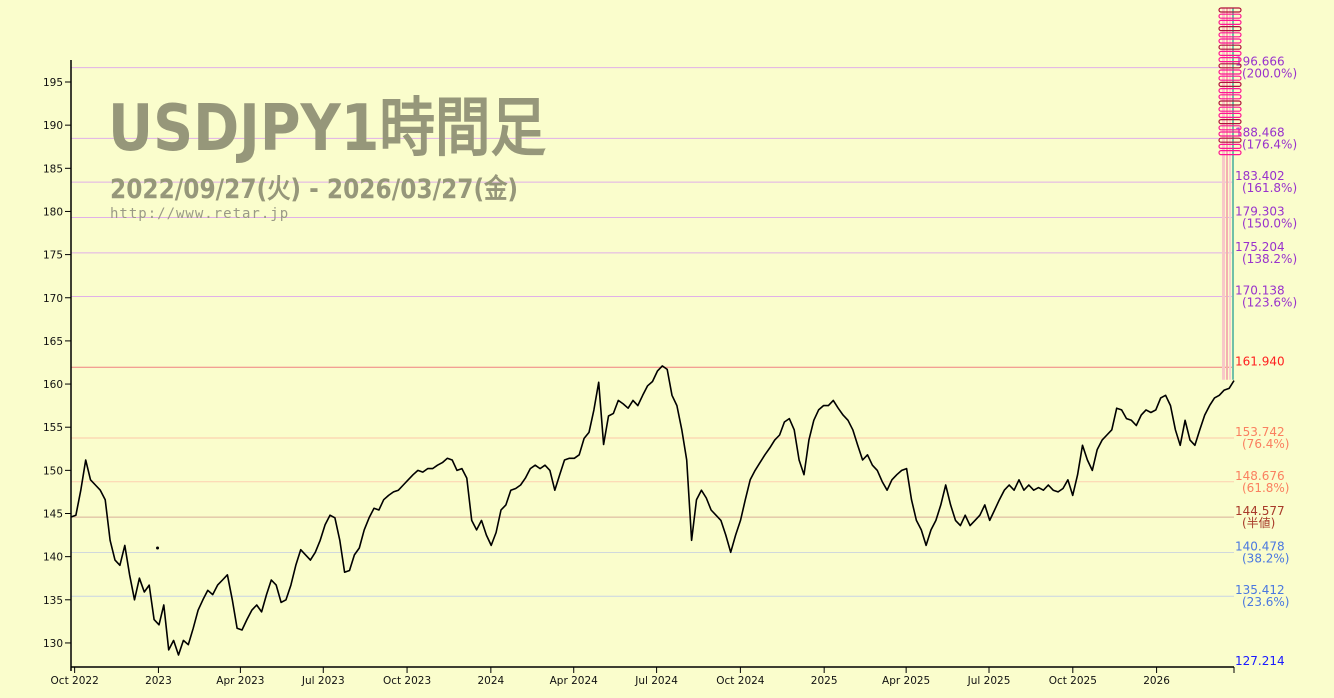 The width and height of the screenshot is (1334, 698). Describe the element at coordinates (1269, 303) in the screenshot. I see `level-percent-label: (123.6%)` at that location.